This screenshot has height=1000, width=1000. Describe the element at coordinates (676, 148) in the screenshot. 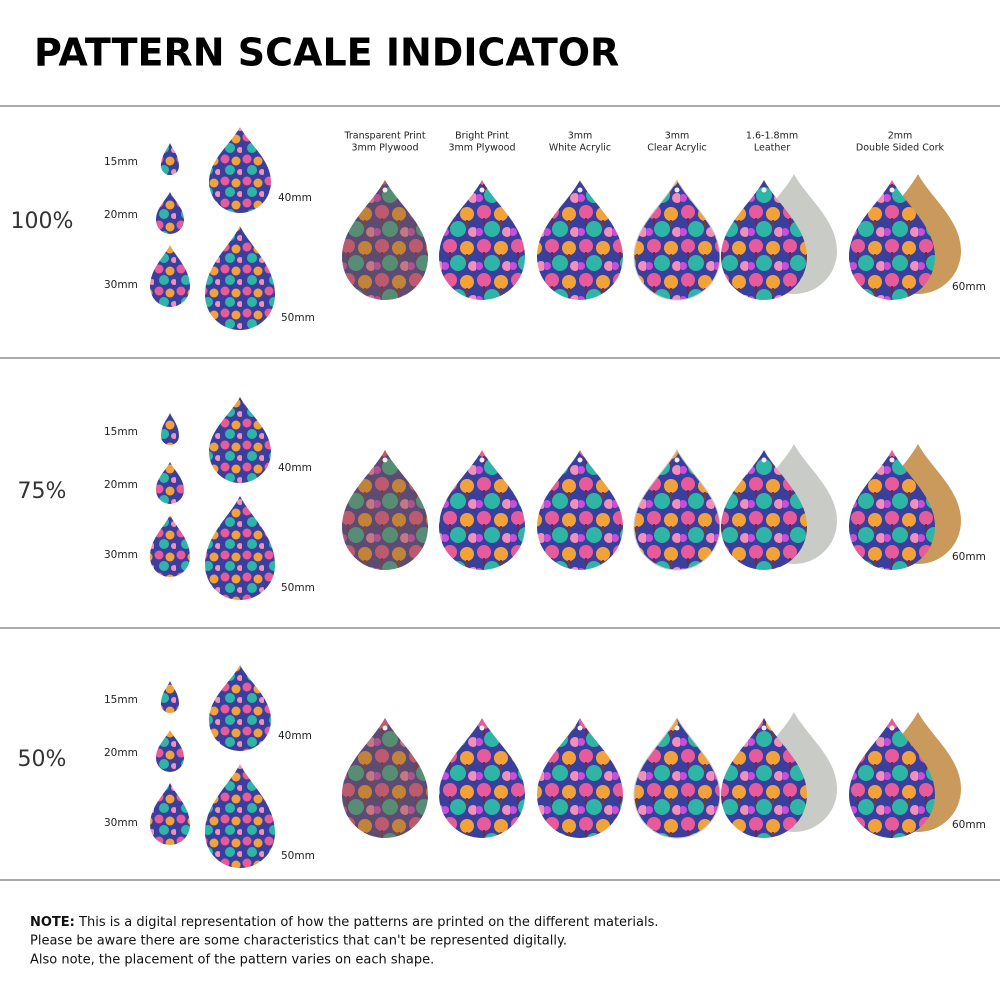

I see `material-line2: Clear Acrylic` at that location.